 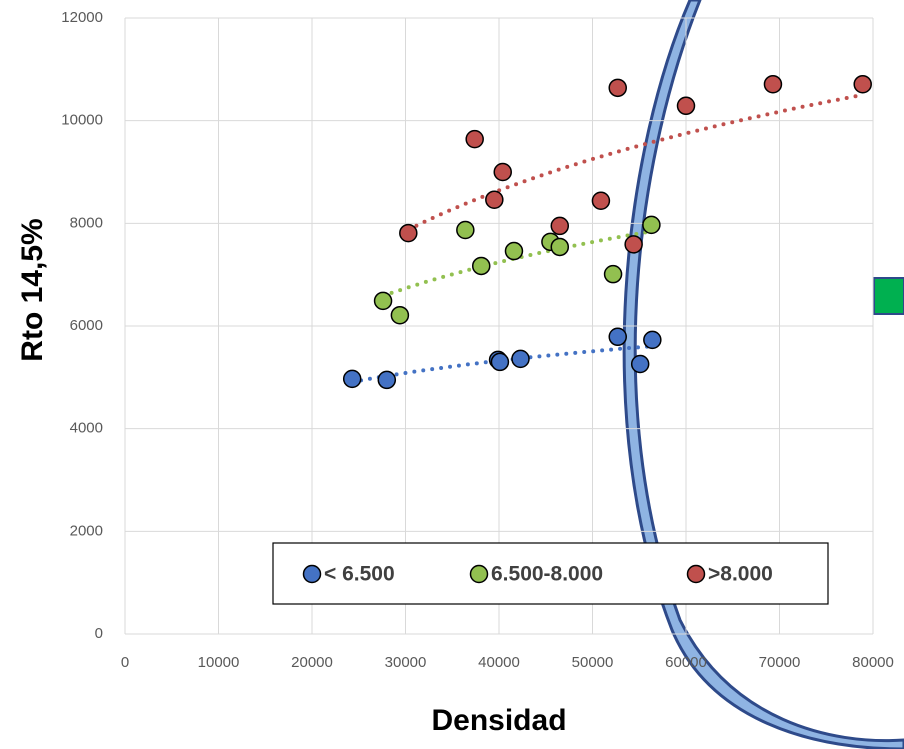 What do you see at coordinates (82, 120) in the screenshot?
I see `y-tick-label: 10000` at bounding box center [82, 120].